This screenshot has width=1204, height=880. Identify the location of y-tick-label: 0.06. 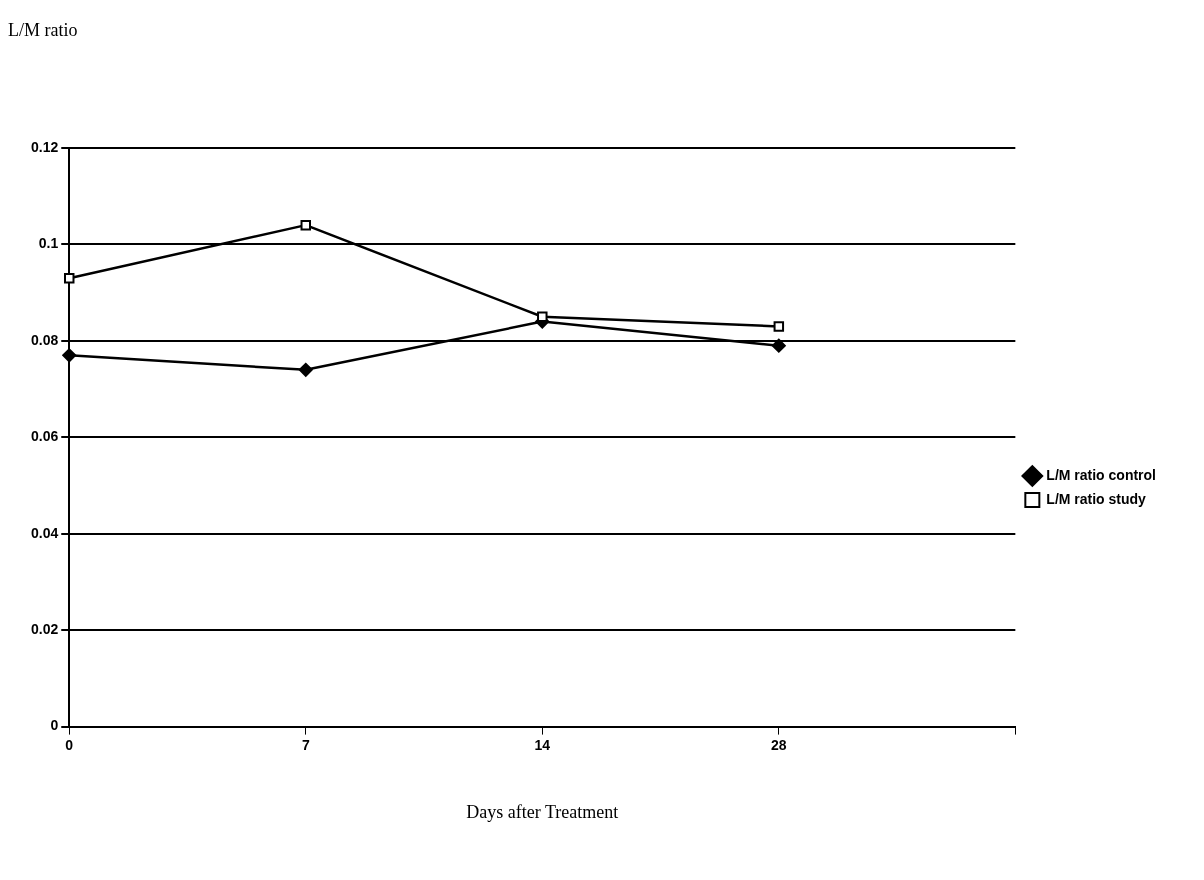
(45, 436).